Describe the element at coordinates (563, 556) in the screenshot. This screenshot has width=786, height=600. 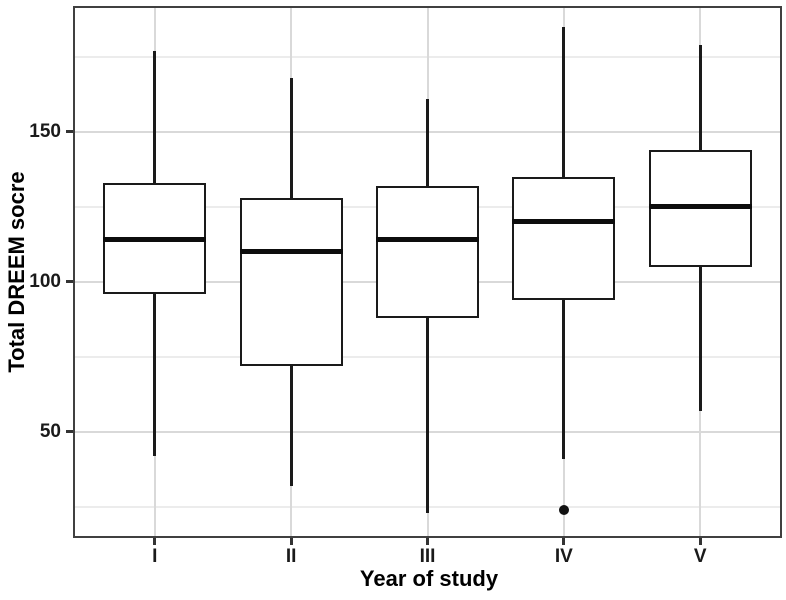
I see `x-tick-label: IV` at that location.